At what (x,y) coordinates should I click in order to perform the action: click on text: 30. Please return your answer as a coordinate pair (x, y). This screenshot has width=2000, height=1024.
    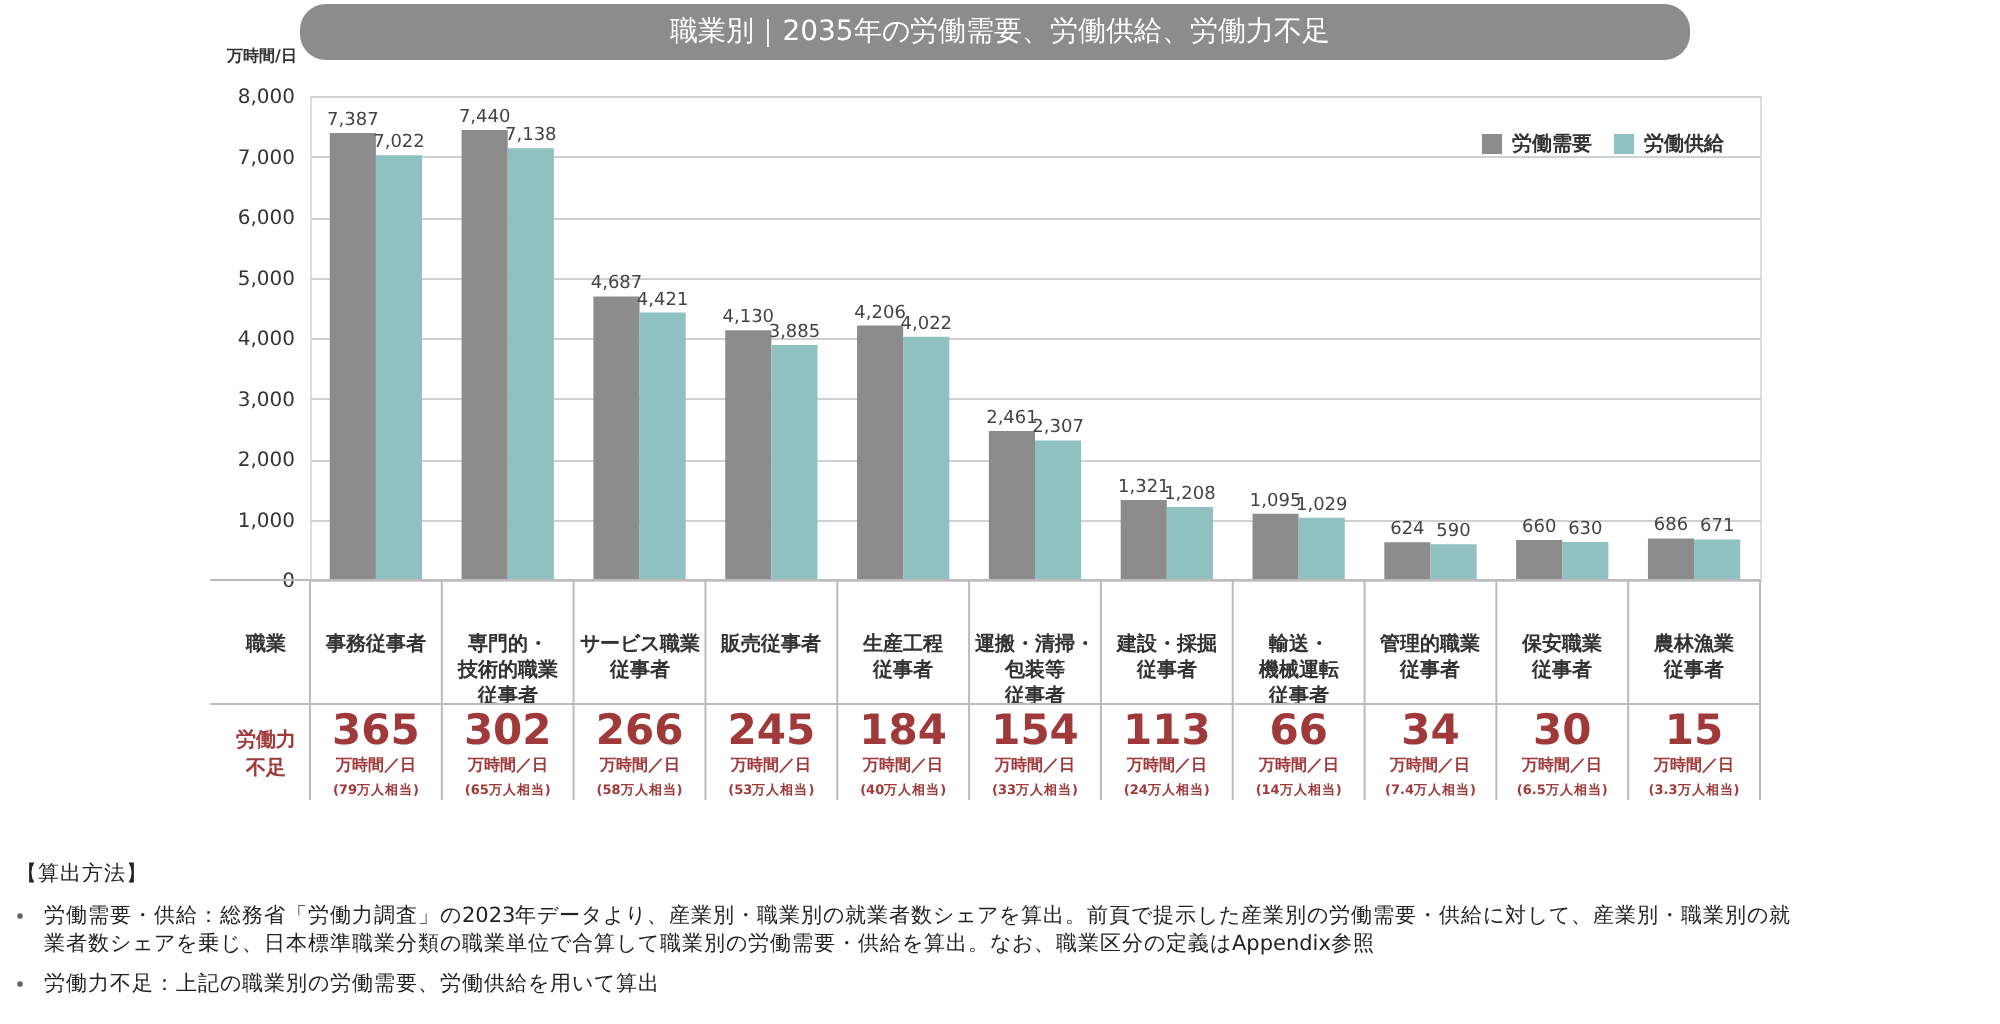
    Looking at the image, I should click on (1562, 730).